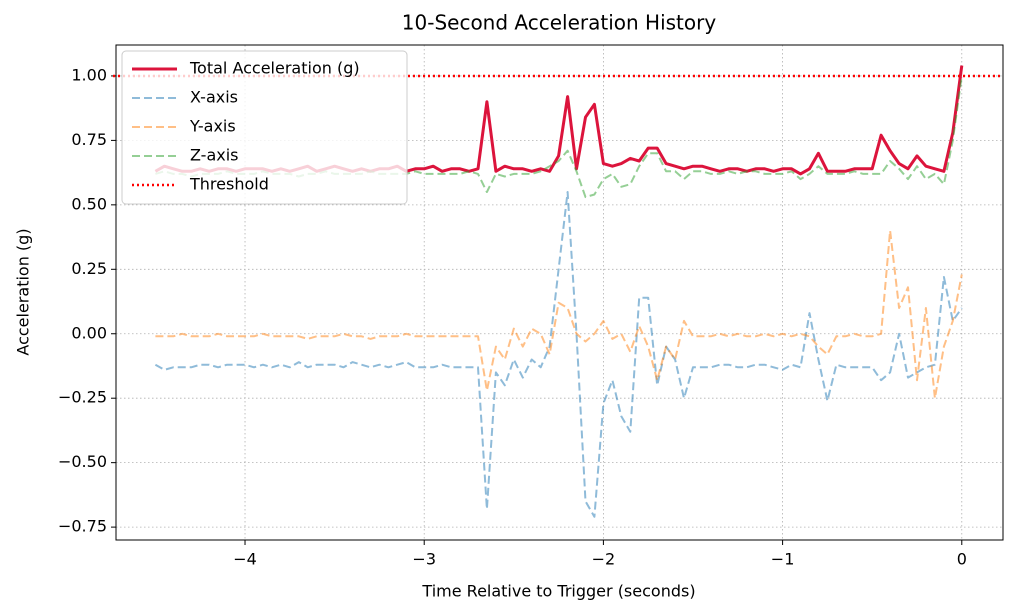 The width and height of the screenshot is (1016, 614). What do you see at coordinates (82, 397) in the screenshot?
I see `y-tick-label: −0.25` at bounding box center [82, 397].